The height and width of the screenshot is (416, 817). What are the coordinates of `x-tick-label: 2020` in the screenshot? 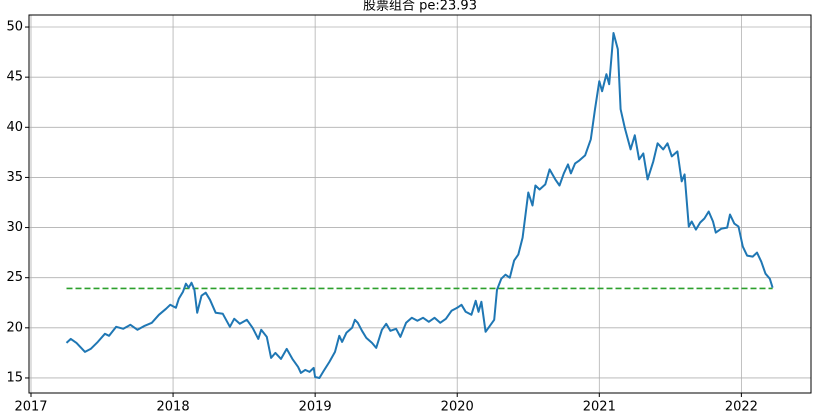 It's located at (457, 407).